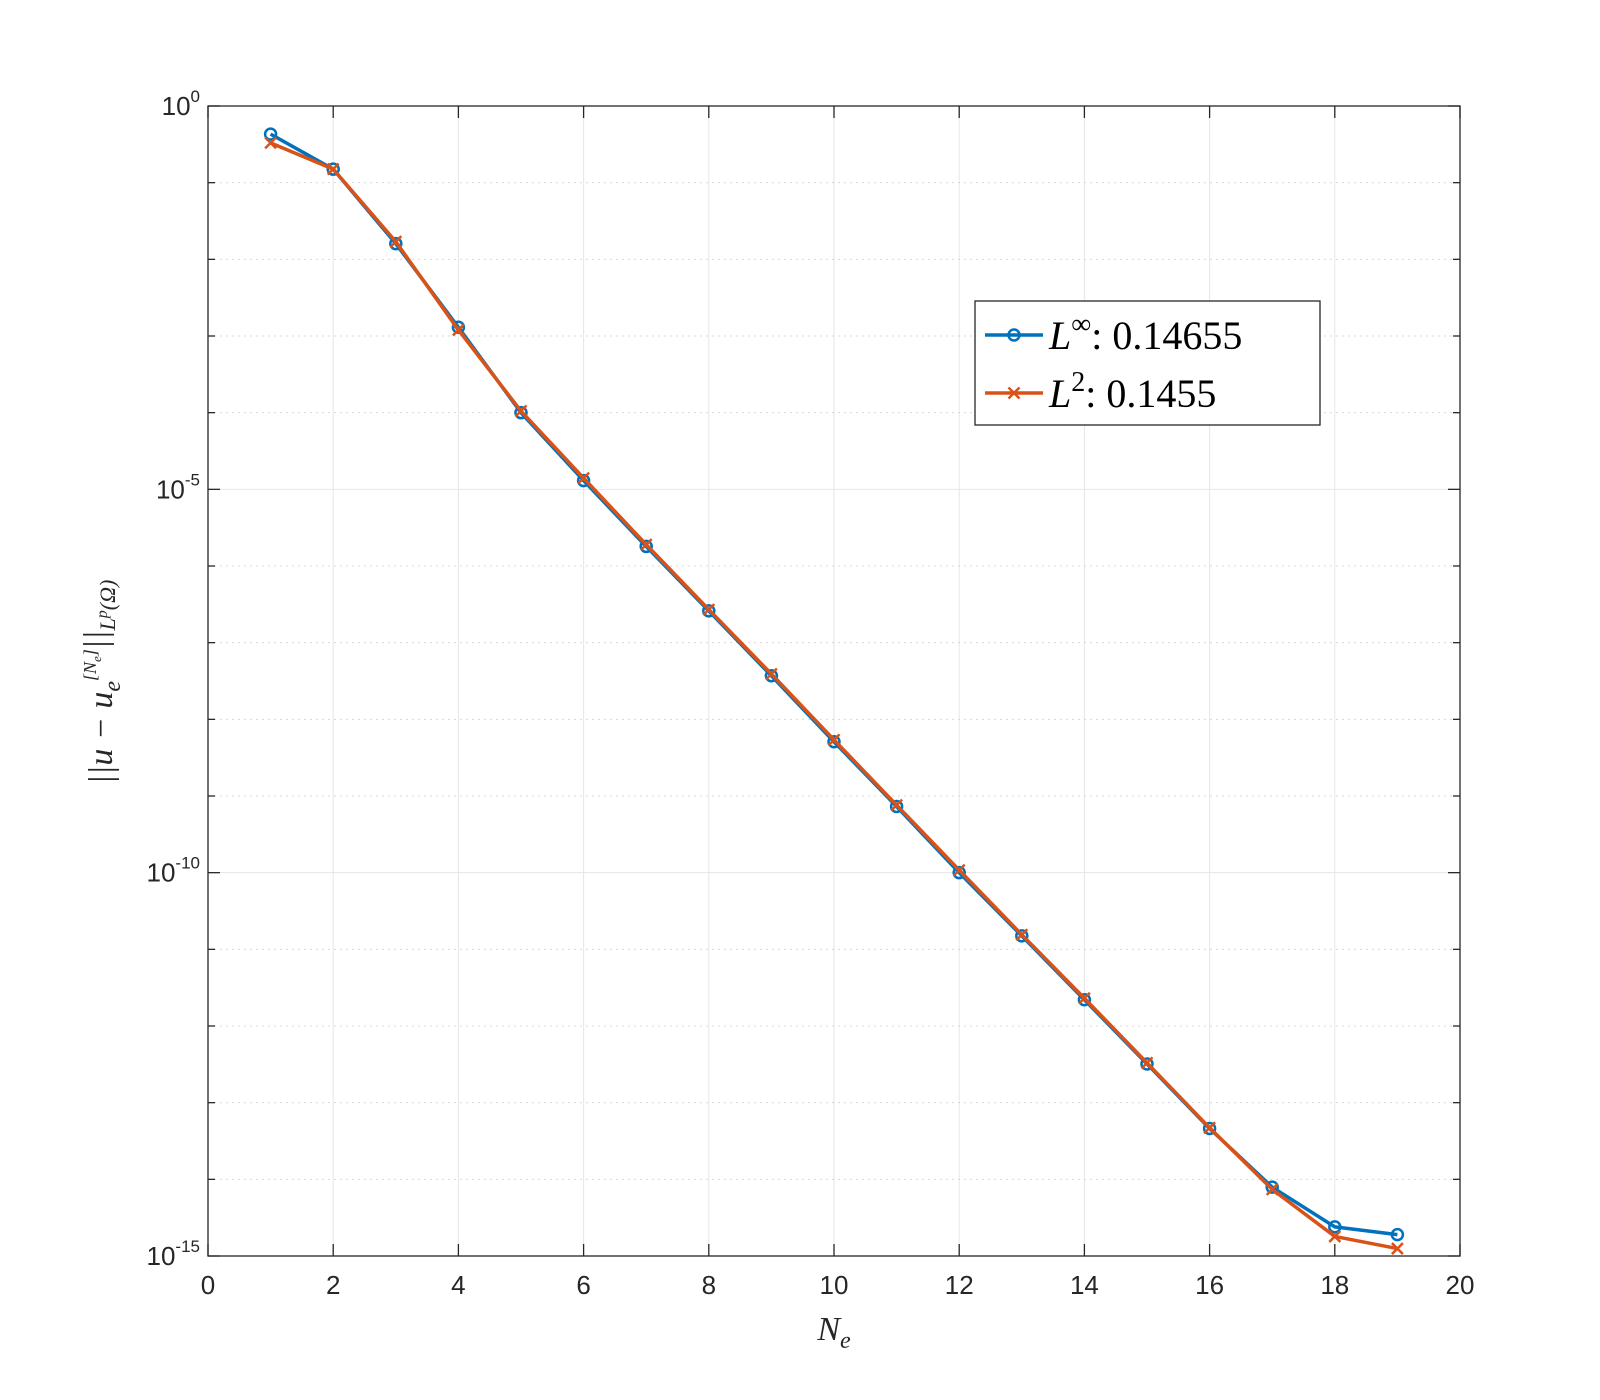 The image size is (1600, 1400). I want to click on x-tick-label: 12, so click(959, 1285).